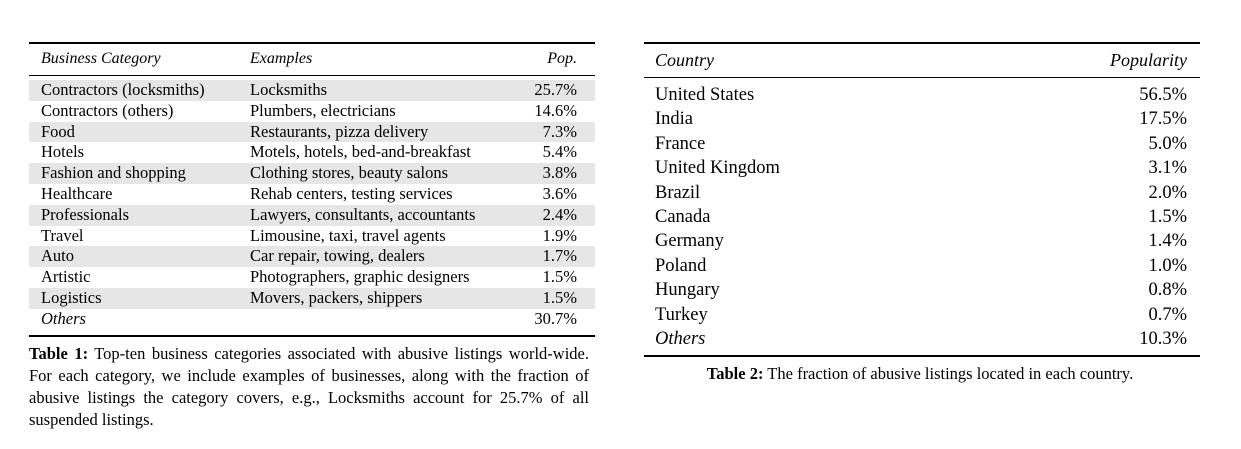  I want to click on cell-popularity: 0.8%, so click(1167, 290).